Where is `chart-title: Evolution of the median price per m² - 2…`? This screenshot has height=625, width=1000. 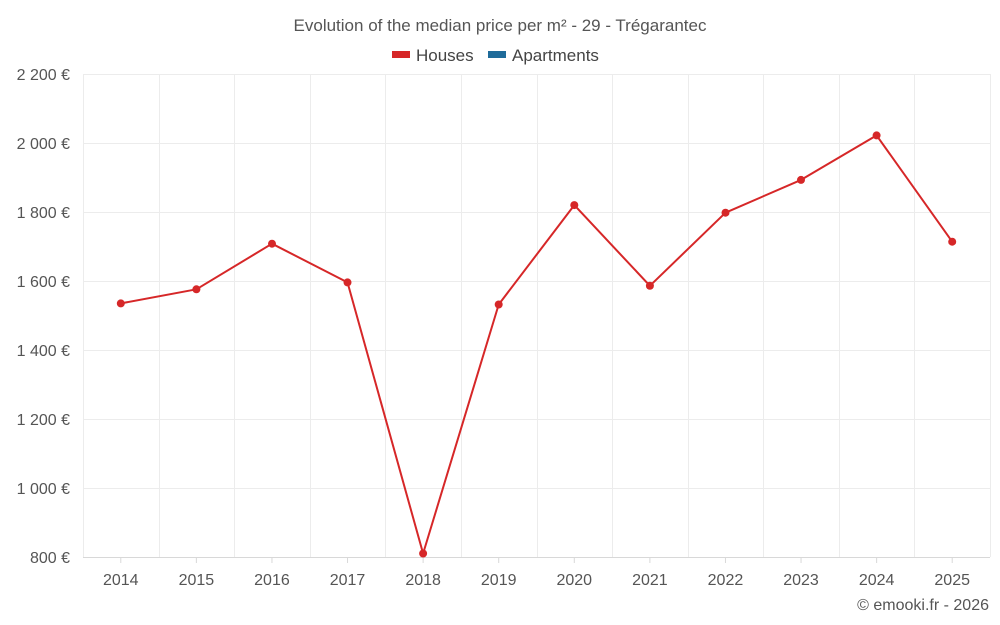 chart-title: Evolution of the median price per m² - 2… is located at coordinates (500, 25).